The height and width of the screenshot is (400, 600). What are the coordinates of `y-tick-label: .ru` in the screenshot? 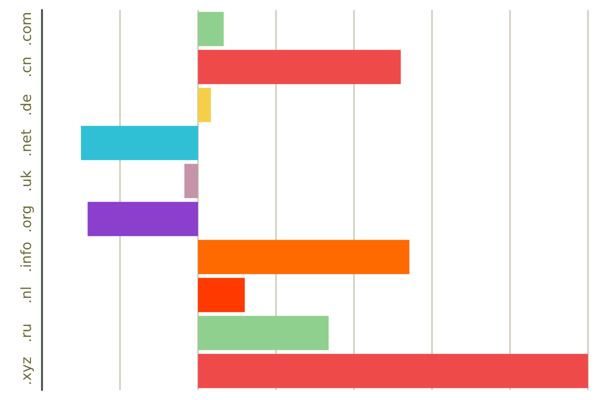 It's located at (27, 333).